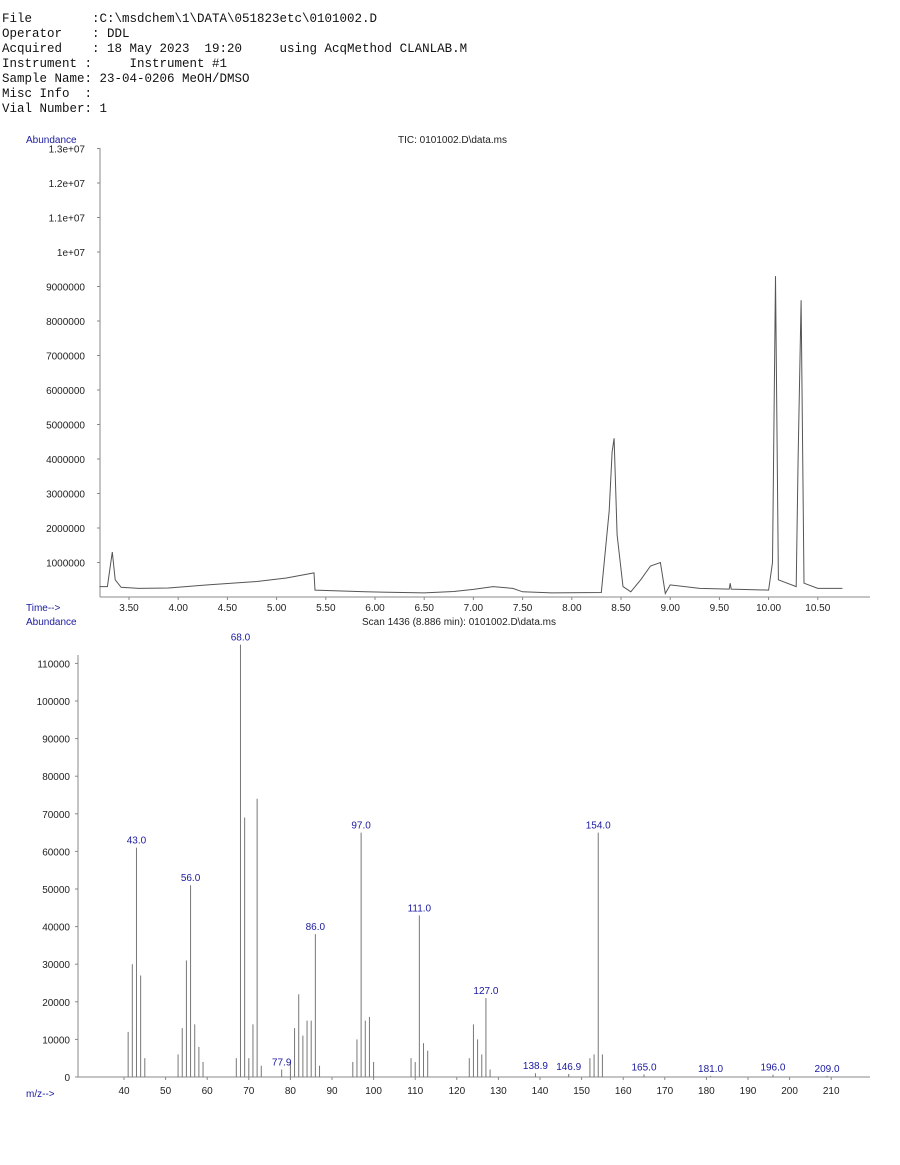 This screenshot has width=900, height=1165. Describe the element at coordinates (51, 140) in the screenshot. I see `tic-ylabel: Abundance` at that location.